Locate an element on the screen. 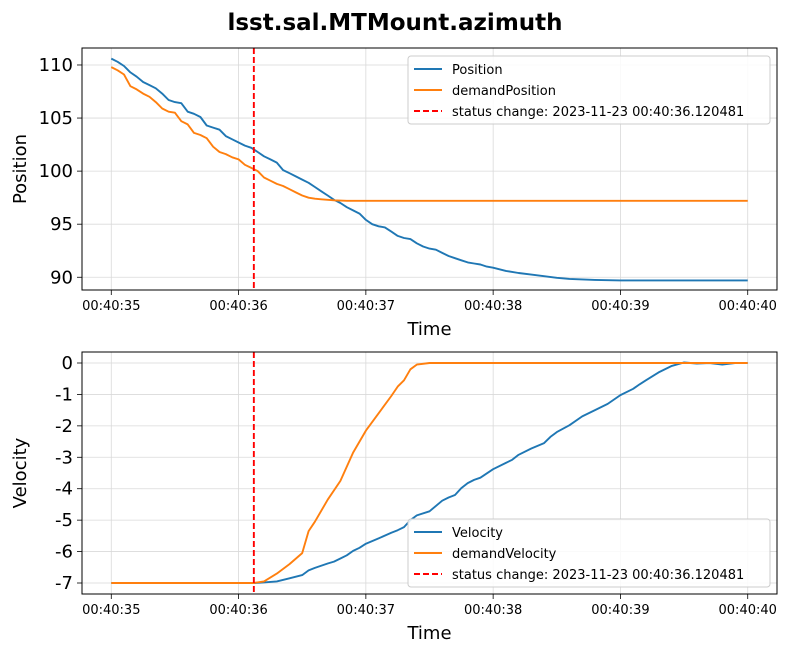  y-tick-label: 100 is located at coordinates (56, 171).